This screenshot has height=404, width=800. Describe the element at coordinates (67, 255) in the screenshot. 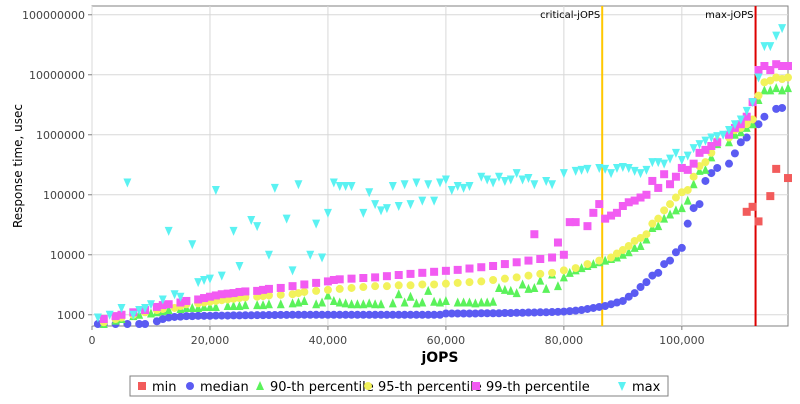

I see `y-tick-label: 10000` at that location.